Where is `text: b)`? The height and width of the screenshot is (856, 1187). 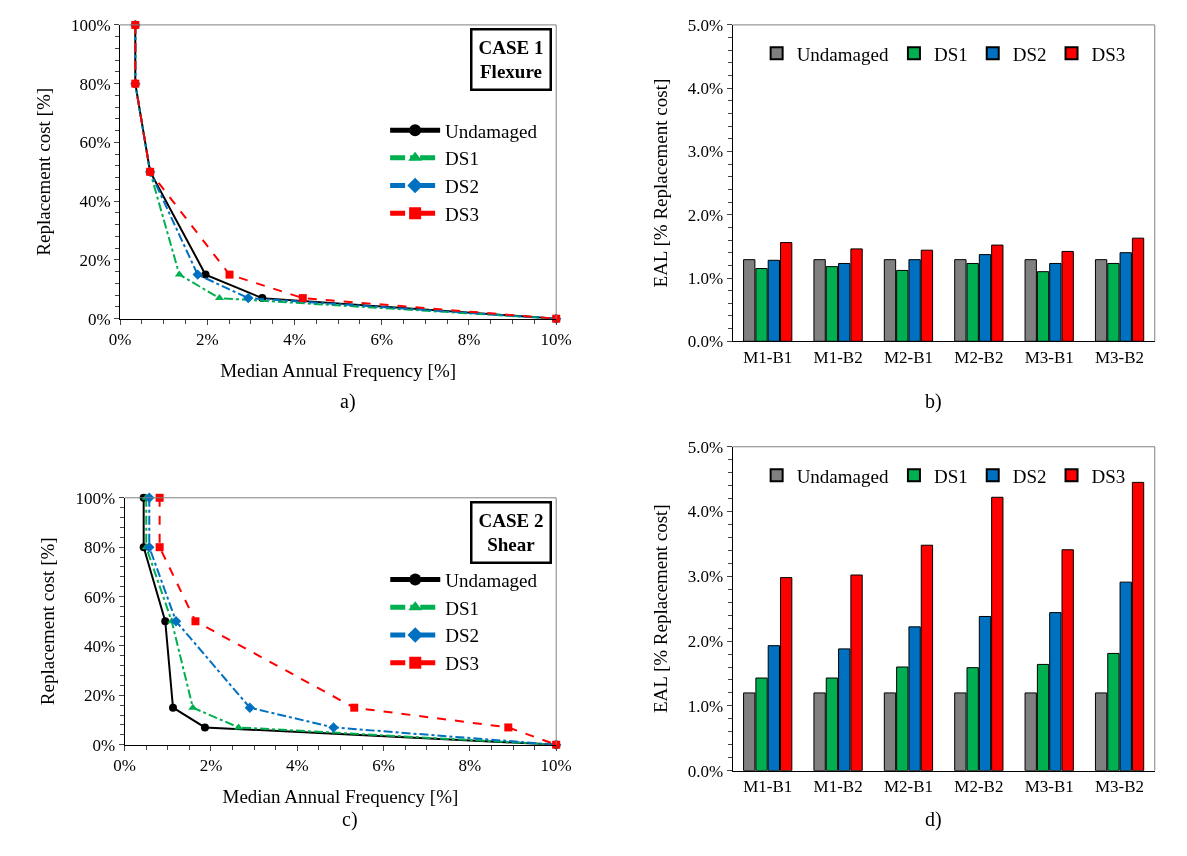 text: b) is located at coordinates (933, 401).